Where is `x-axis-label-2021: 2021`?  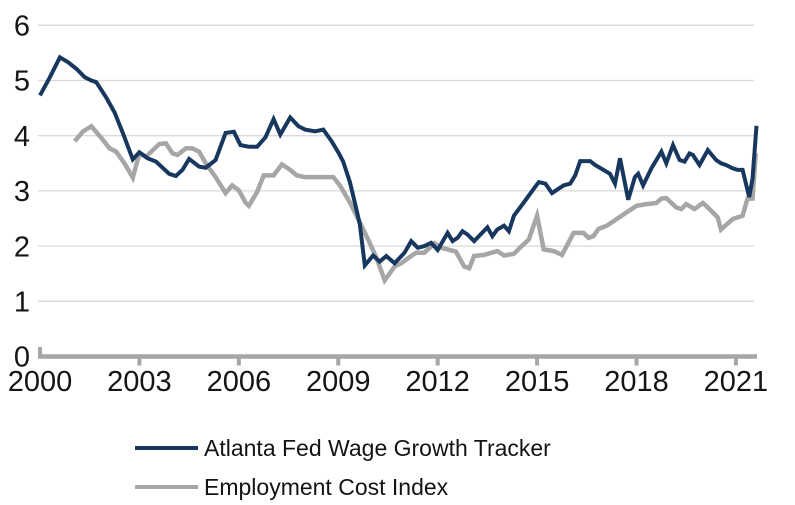 x-axis-label-2021: 2021 is located at coordinates (736, 382).